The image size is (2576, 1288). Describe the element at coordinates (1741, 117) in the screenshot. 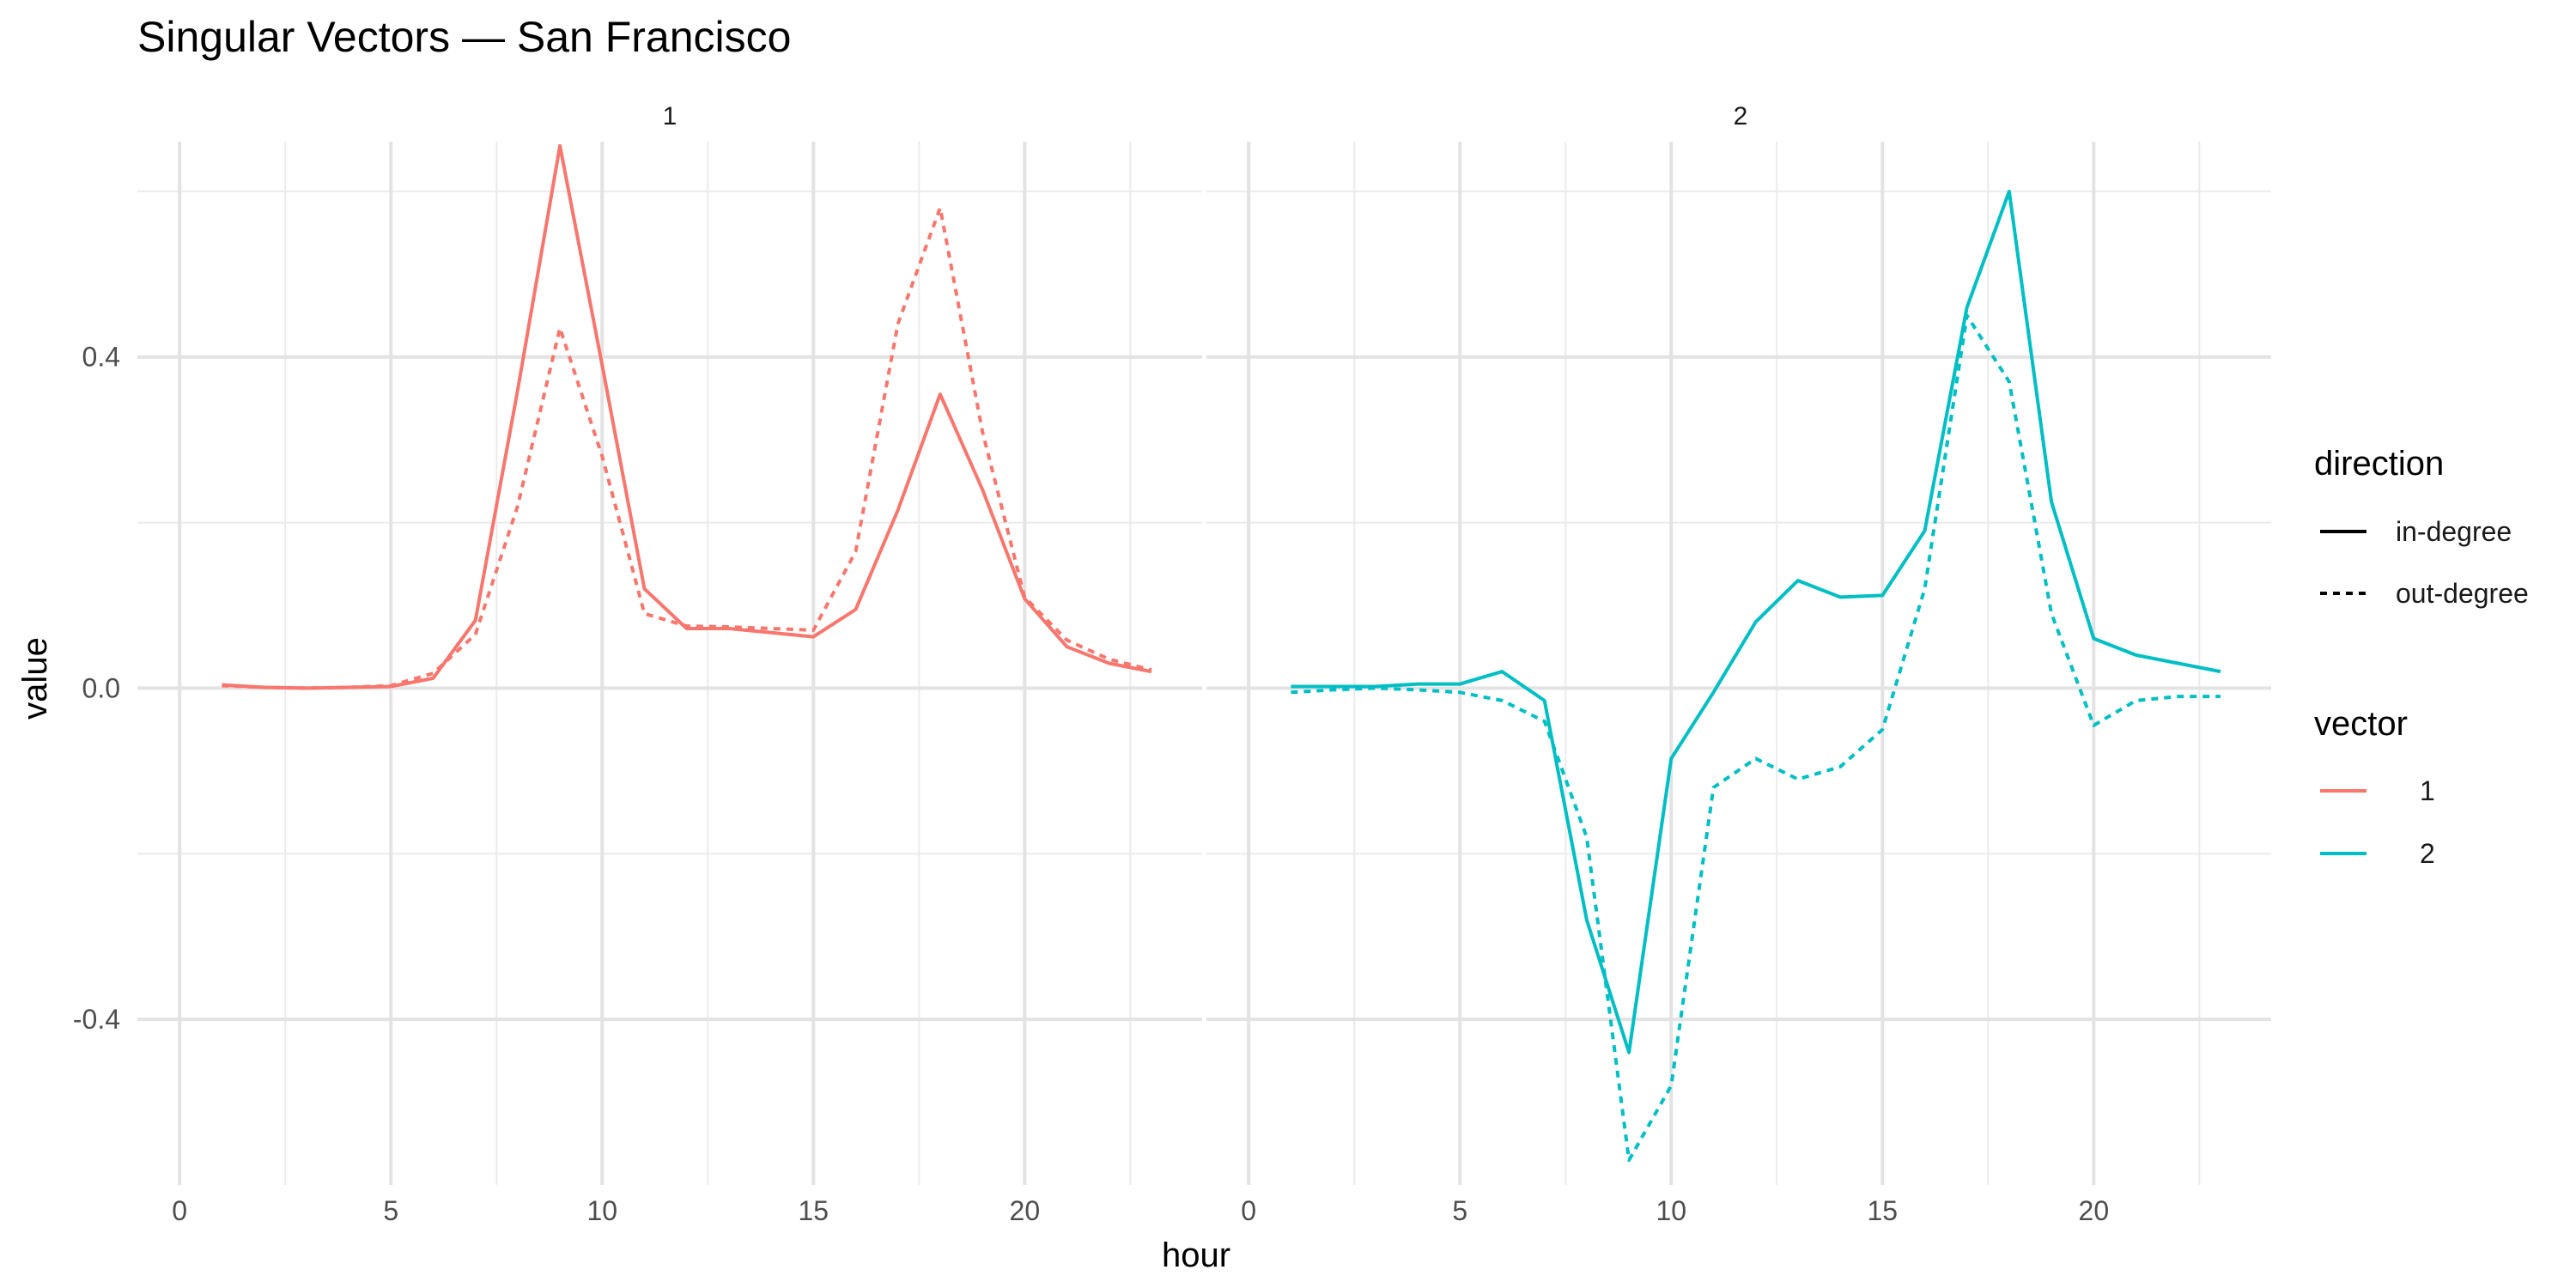

I see `facet-strip-label-2: 2` at that location.